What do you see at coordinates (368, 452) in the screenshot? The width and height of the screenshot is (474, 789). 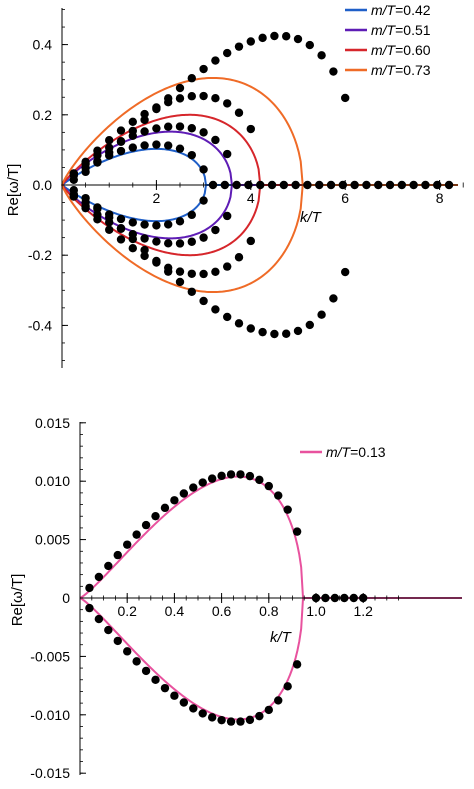 I see `legend-label-value: =0.13` at bounding box center [368, 452].